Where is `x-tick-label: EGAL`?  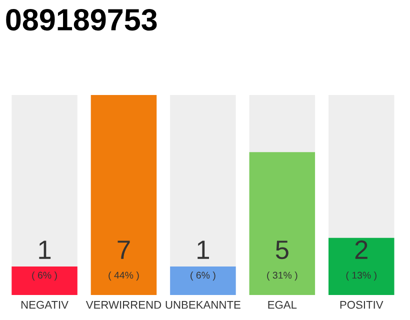
x-tick-label: EGAL is located at coordinates (282, 304).